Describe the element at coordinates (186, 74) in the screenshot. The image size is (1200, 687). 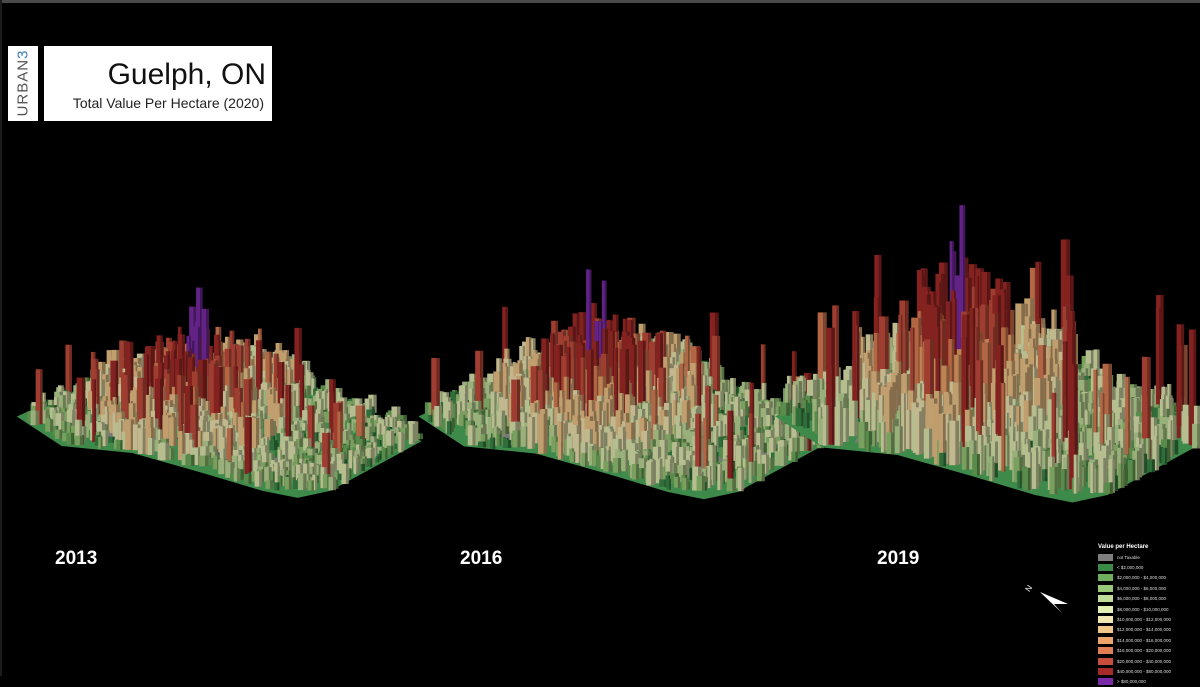
I see `map-title: Guelph, ON` at that location.